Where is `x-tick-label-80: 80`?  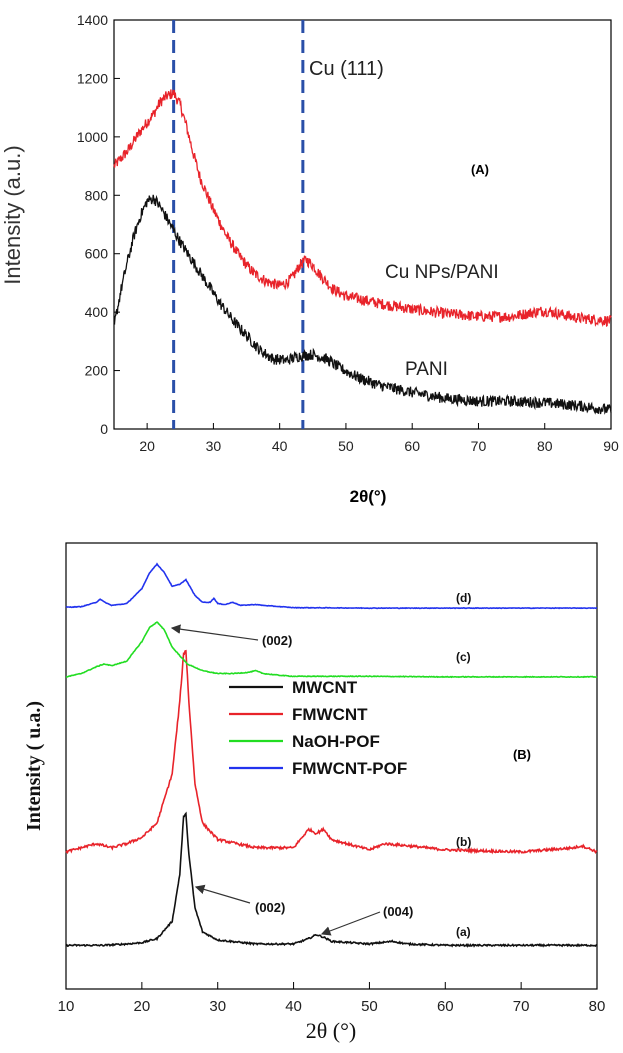
x-tick-label-80: 80 is located at coordinates (545, 446).